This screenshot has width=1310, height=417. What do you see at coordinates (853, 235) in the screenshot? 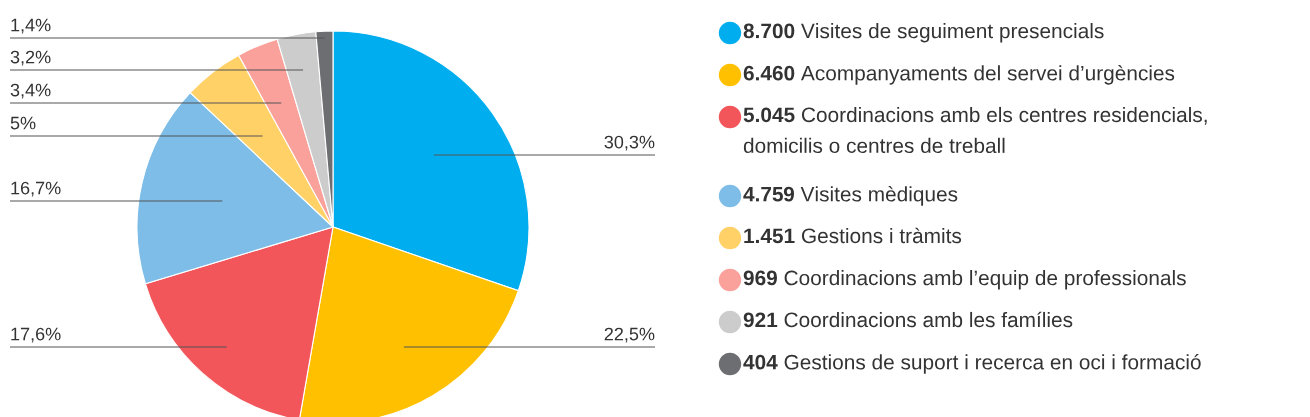
I see `legend-label: 1.451 Gestions i tràmits` at bounding box center [853, 235].